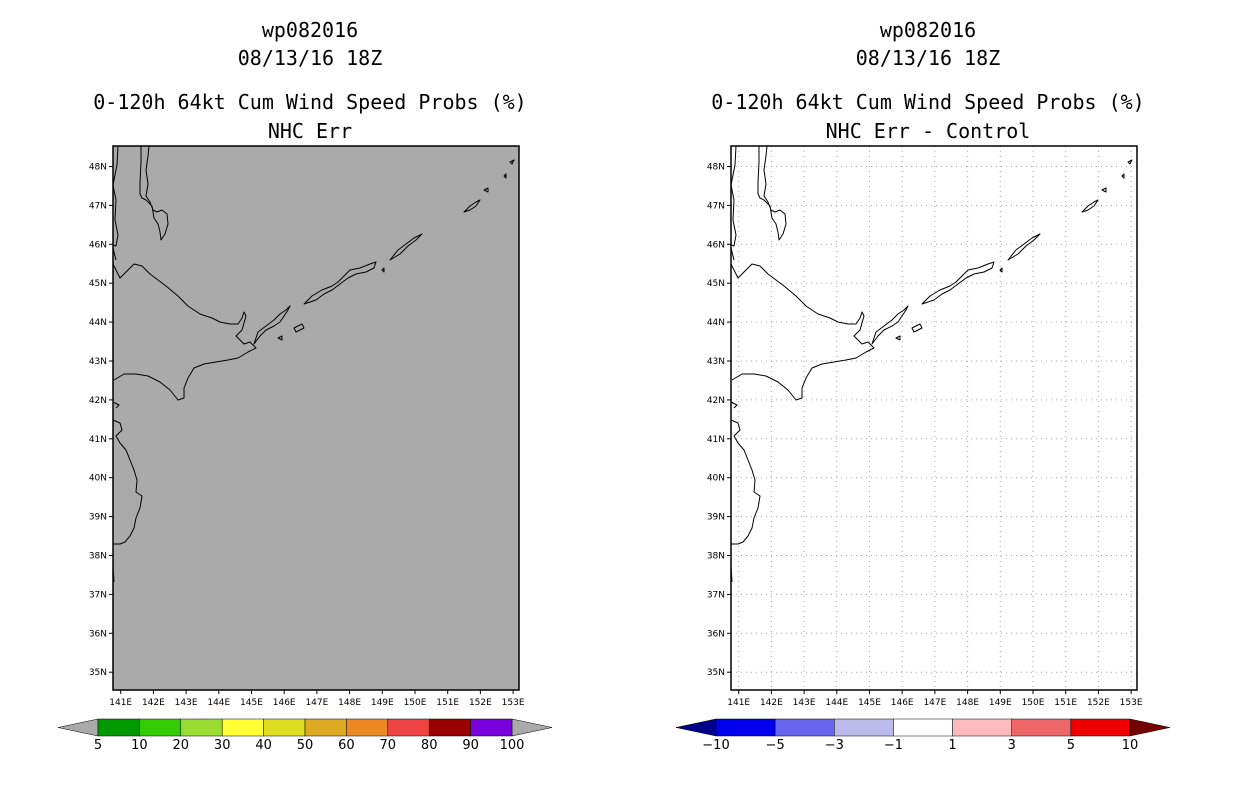  I want to click on colorbar-label: 1, so click(952, 745).